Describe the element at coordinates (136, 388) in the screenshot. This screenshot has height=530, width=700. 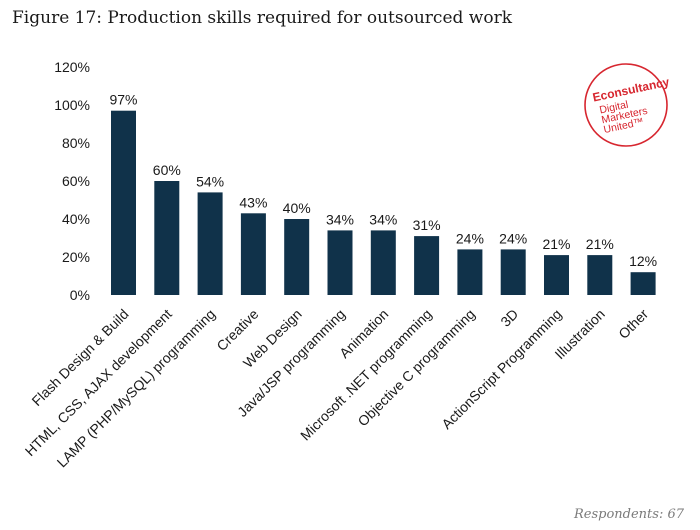
I see `x-category-label: LAMP (PHP/MySQL) programming` at that location.